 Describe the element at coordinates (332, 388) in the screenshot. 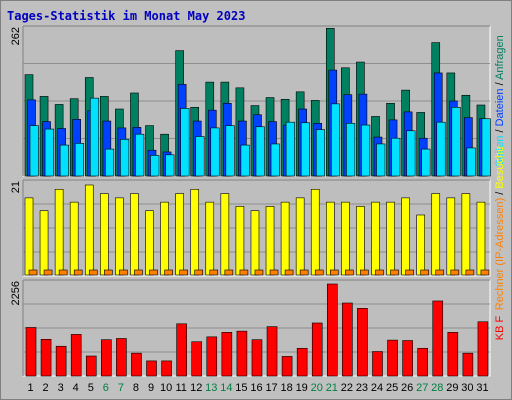

I see `x-tick-label-day-21: 21` at that location.